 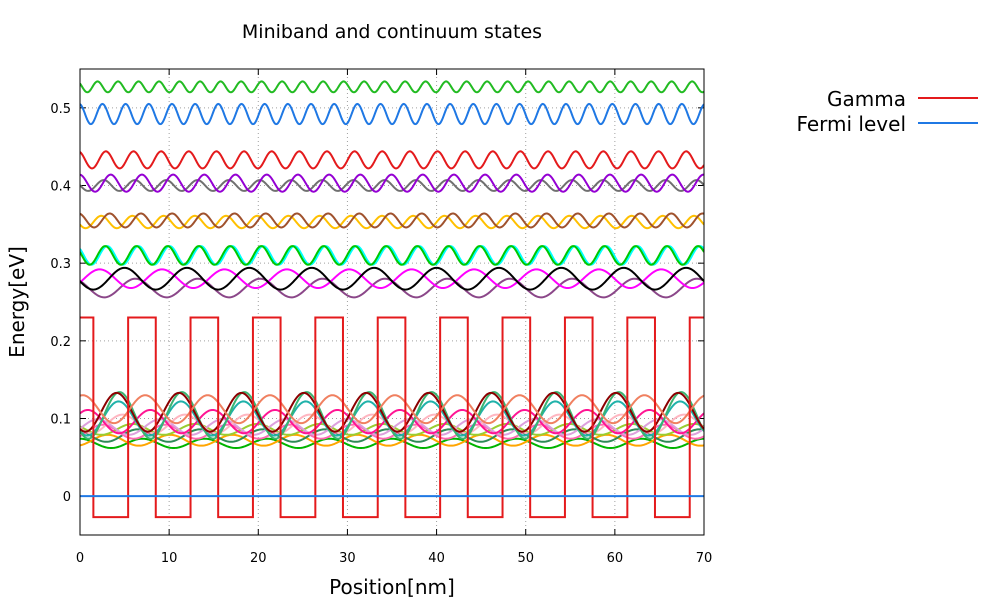 What do you see at coordinates (60, 264) in the screenshot?
I see `y-tick-label: 0.3` at bounding box center [60, 264].